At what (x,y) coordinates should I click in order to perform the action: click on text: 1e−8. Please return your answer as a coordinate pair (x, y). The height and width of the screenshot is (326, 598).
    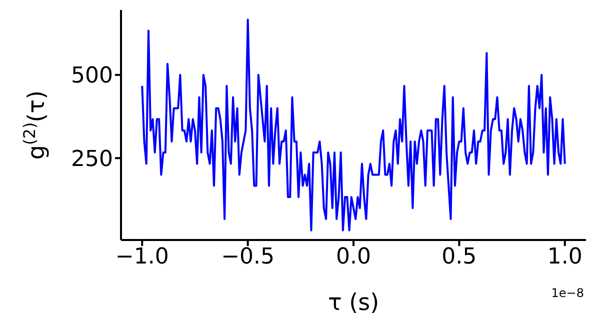
    Looking at the image, I should click on (567, 293).